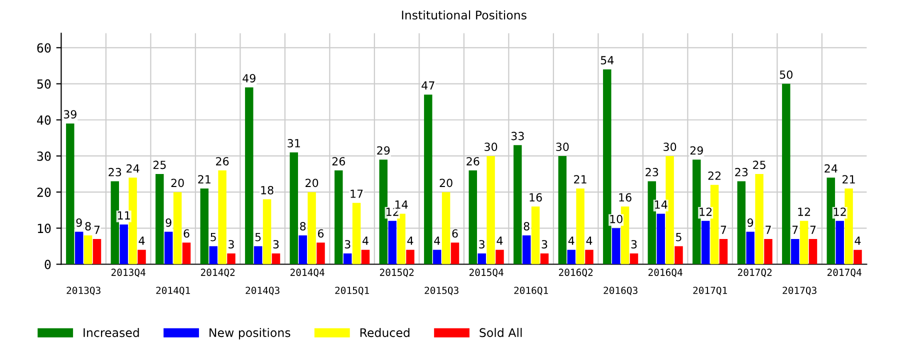 This screenshot has width=900, height=350. Describe the element at coordinates (173, 291) in the screenshot. I see `x-tick-label: 2014Q1` at that location.